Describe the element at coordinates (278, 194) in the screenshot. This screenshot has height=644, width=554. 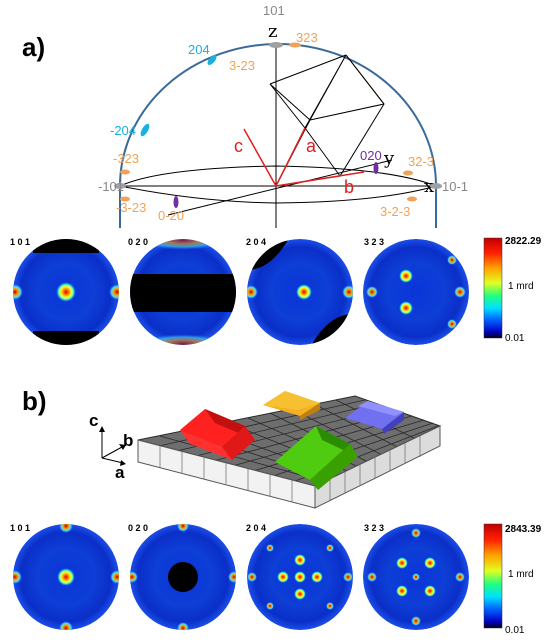
I see `equator-front` at that location.